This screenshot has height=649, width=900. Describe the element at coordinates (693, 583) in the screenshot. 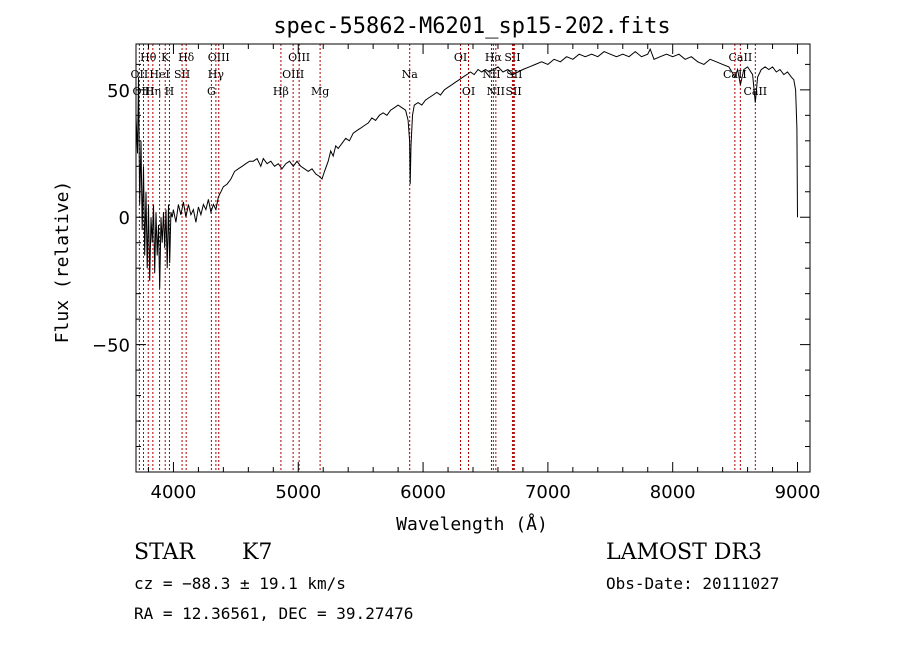

I see `obs-date: Obs-Date: 20111027` at that location.